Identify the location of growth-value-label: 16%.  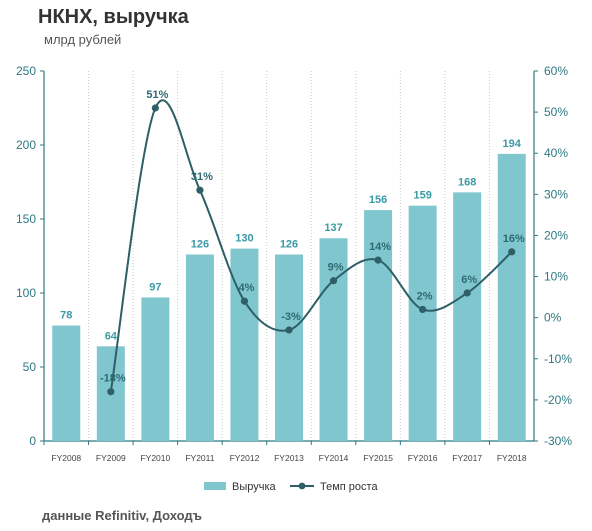
(514, 239).